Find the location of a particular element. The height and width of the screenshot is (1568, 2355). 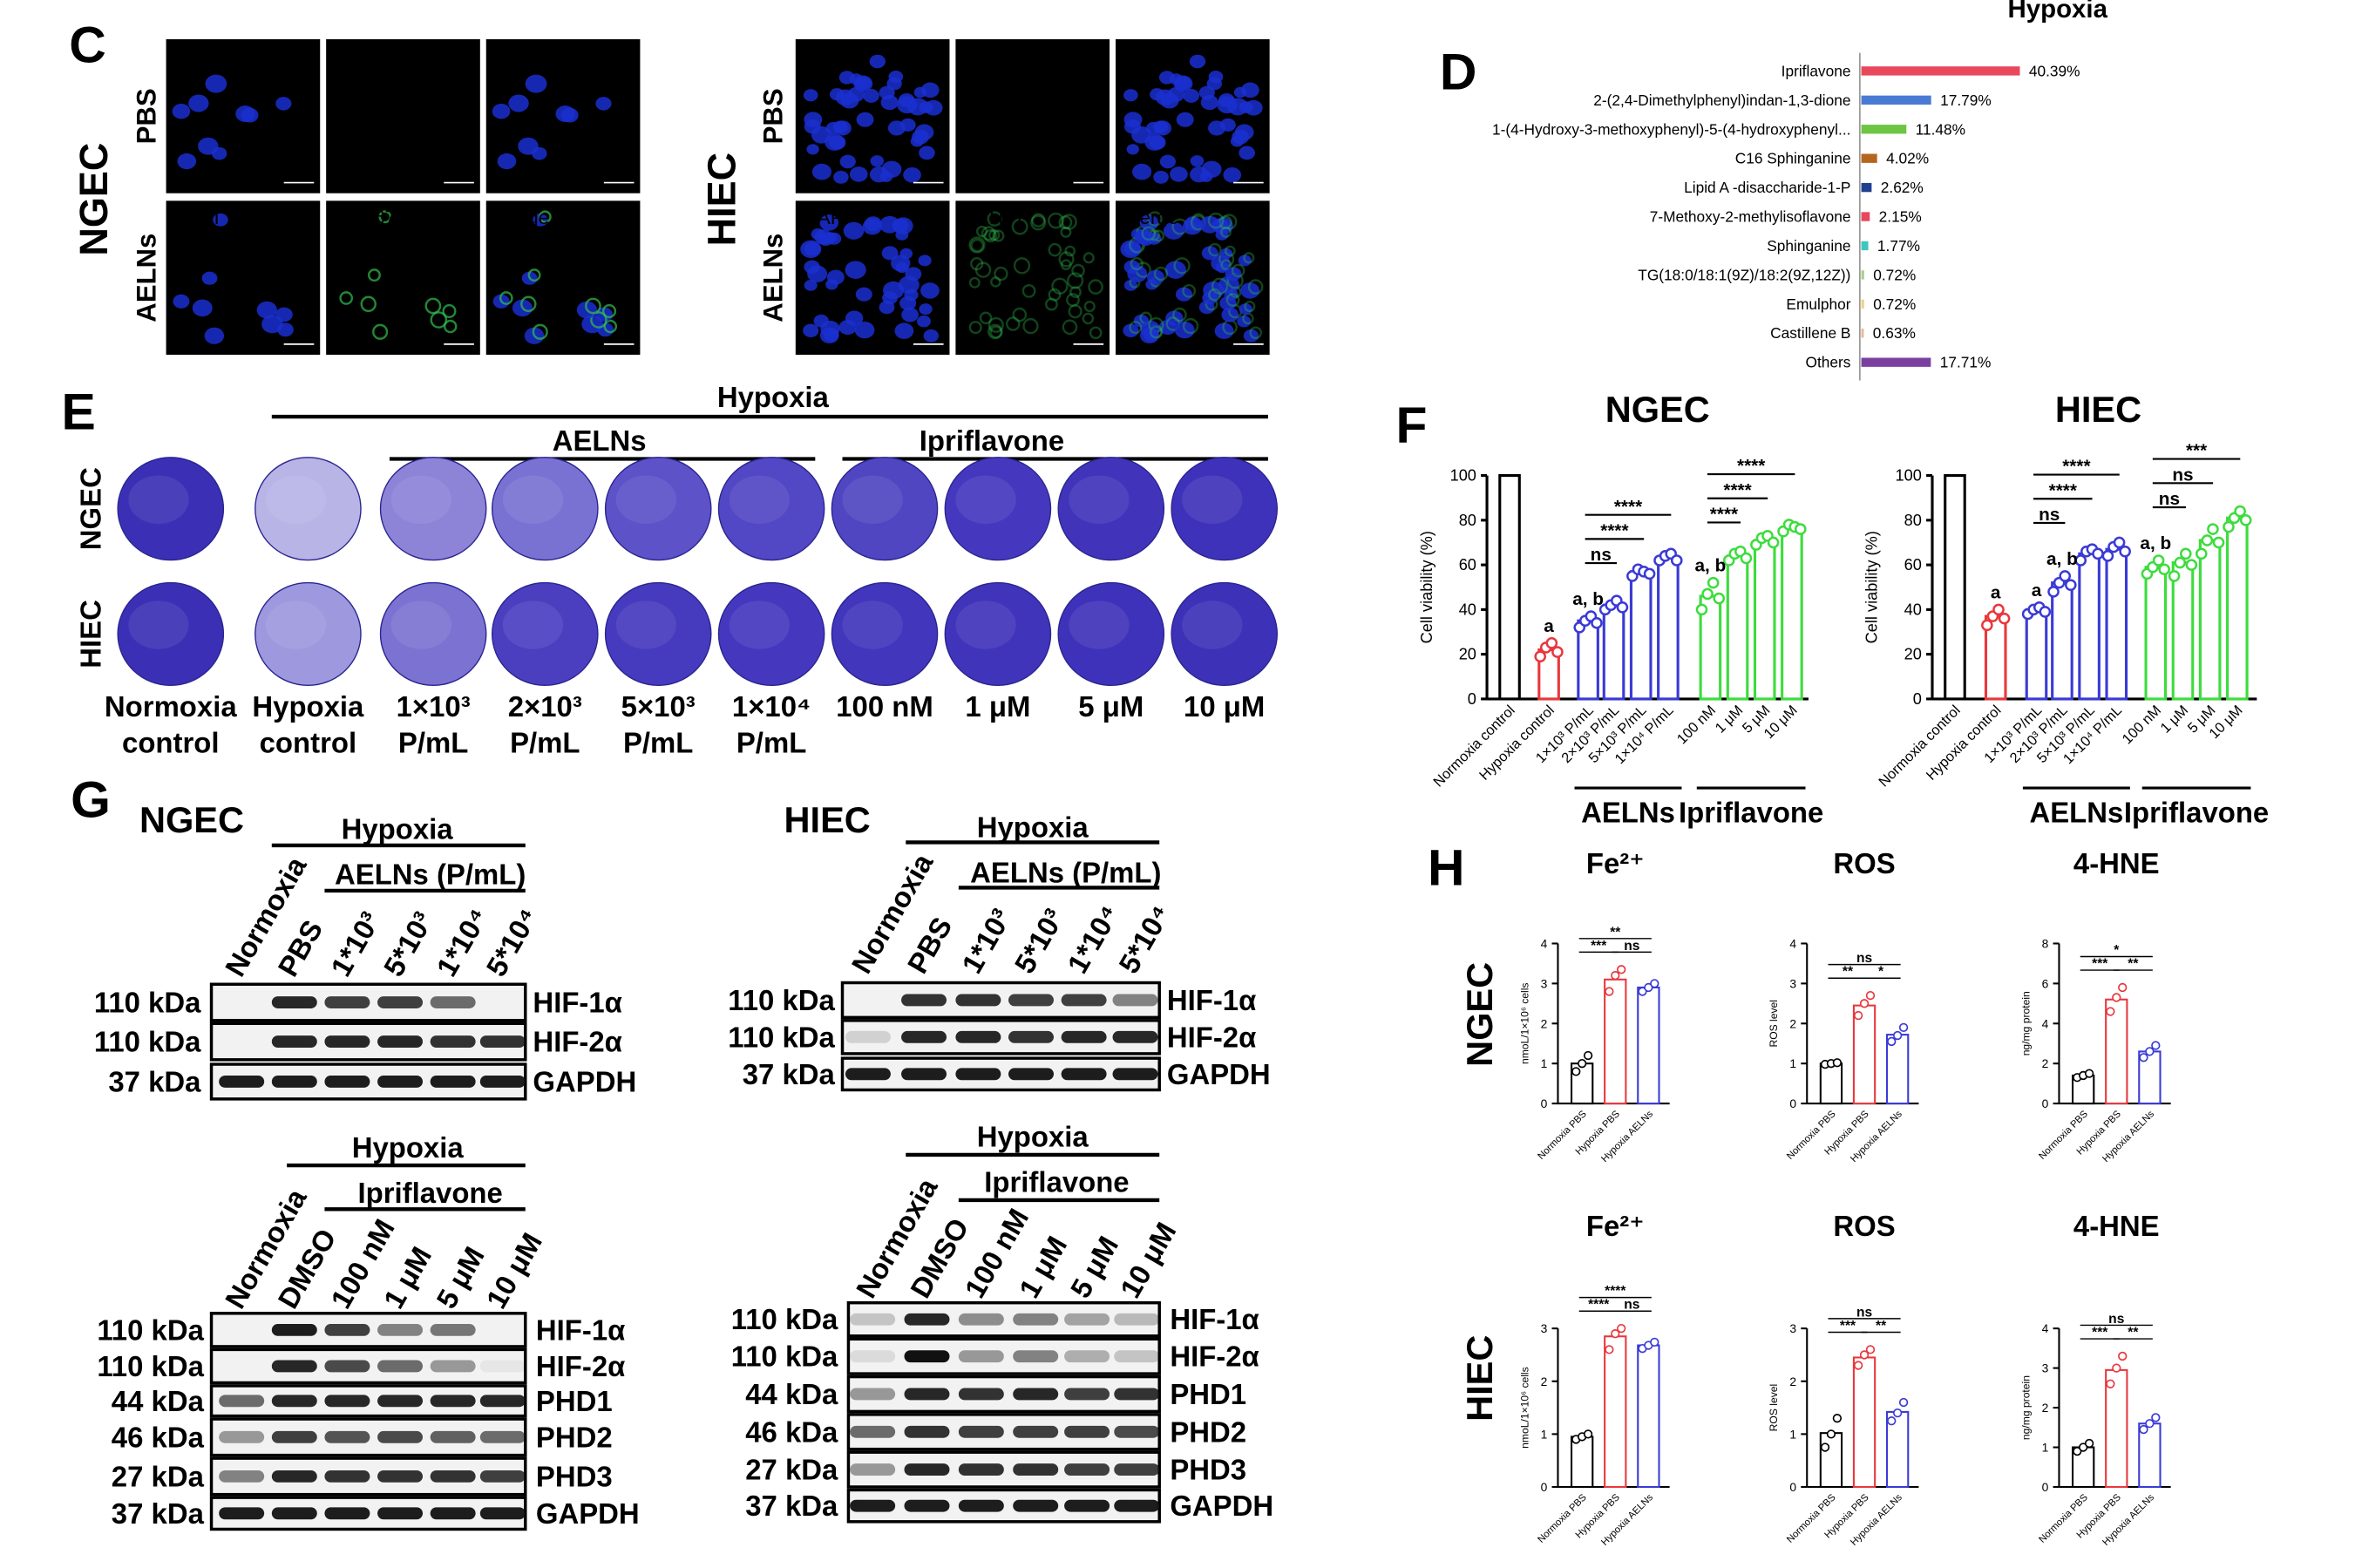

y-axis-label: nmoL/1×10⁶ cells is located at coordinates (1524, 1024).